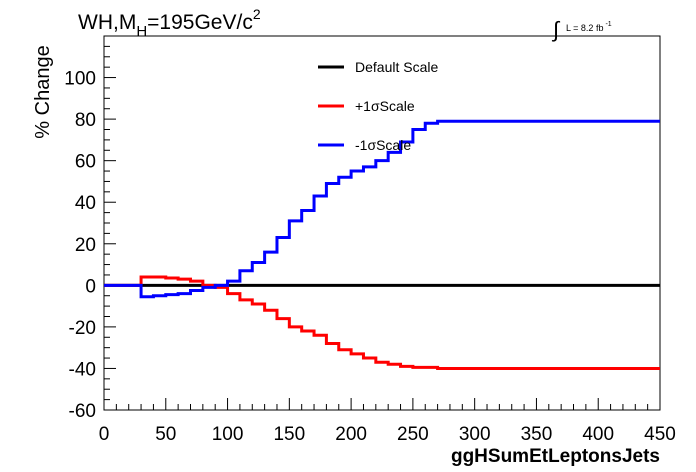 The width and height of the screenshot is (696, 472). Describe the element at coordinates (660, 434) in the screenshot. I see `x-tick-label: 450` at that location.